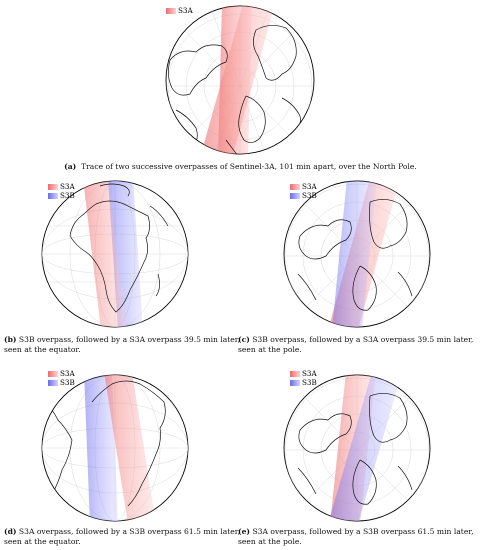 The image size is (481, 550). I want to click on globe-panel-b, so click(115, 254).